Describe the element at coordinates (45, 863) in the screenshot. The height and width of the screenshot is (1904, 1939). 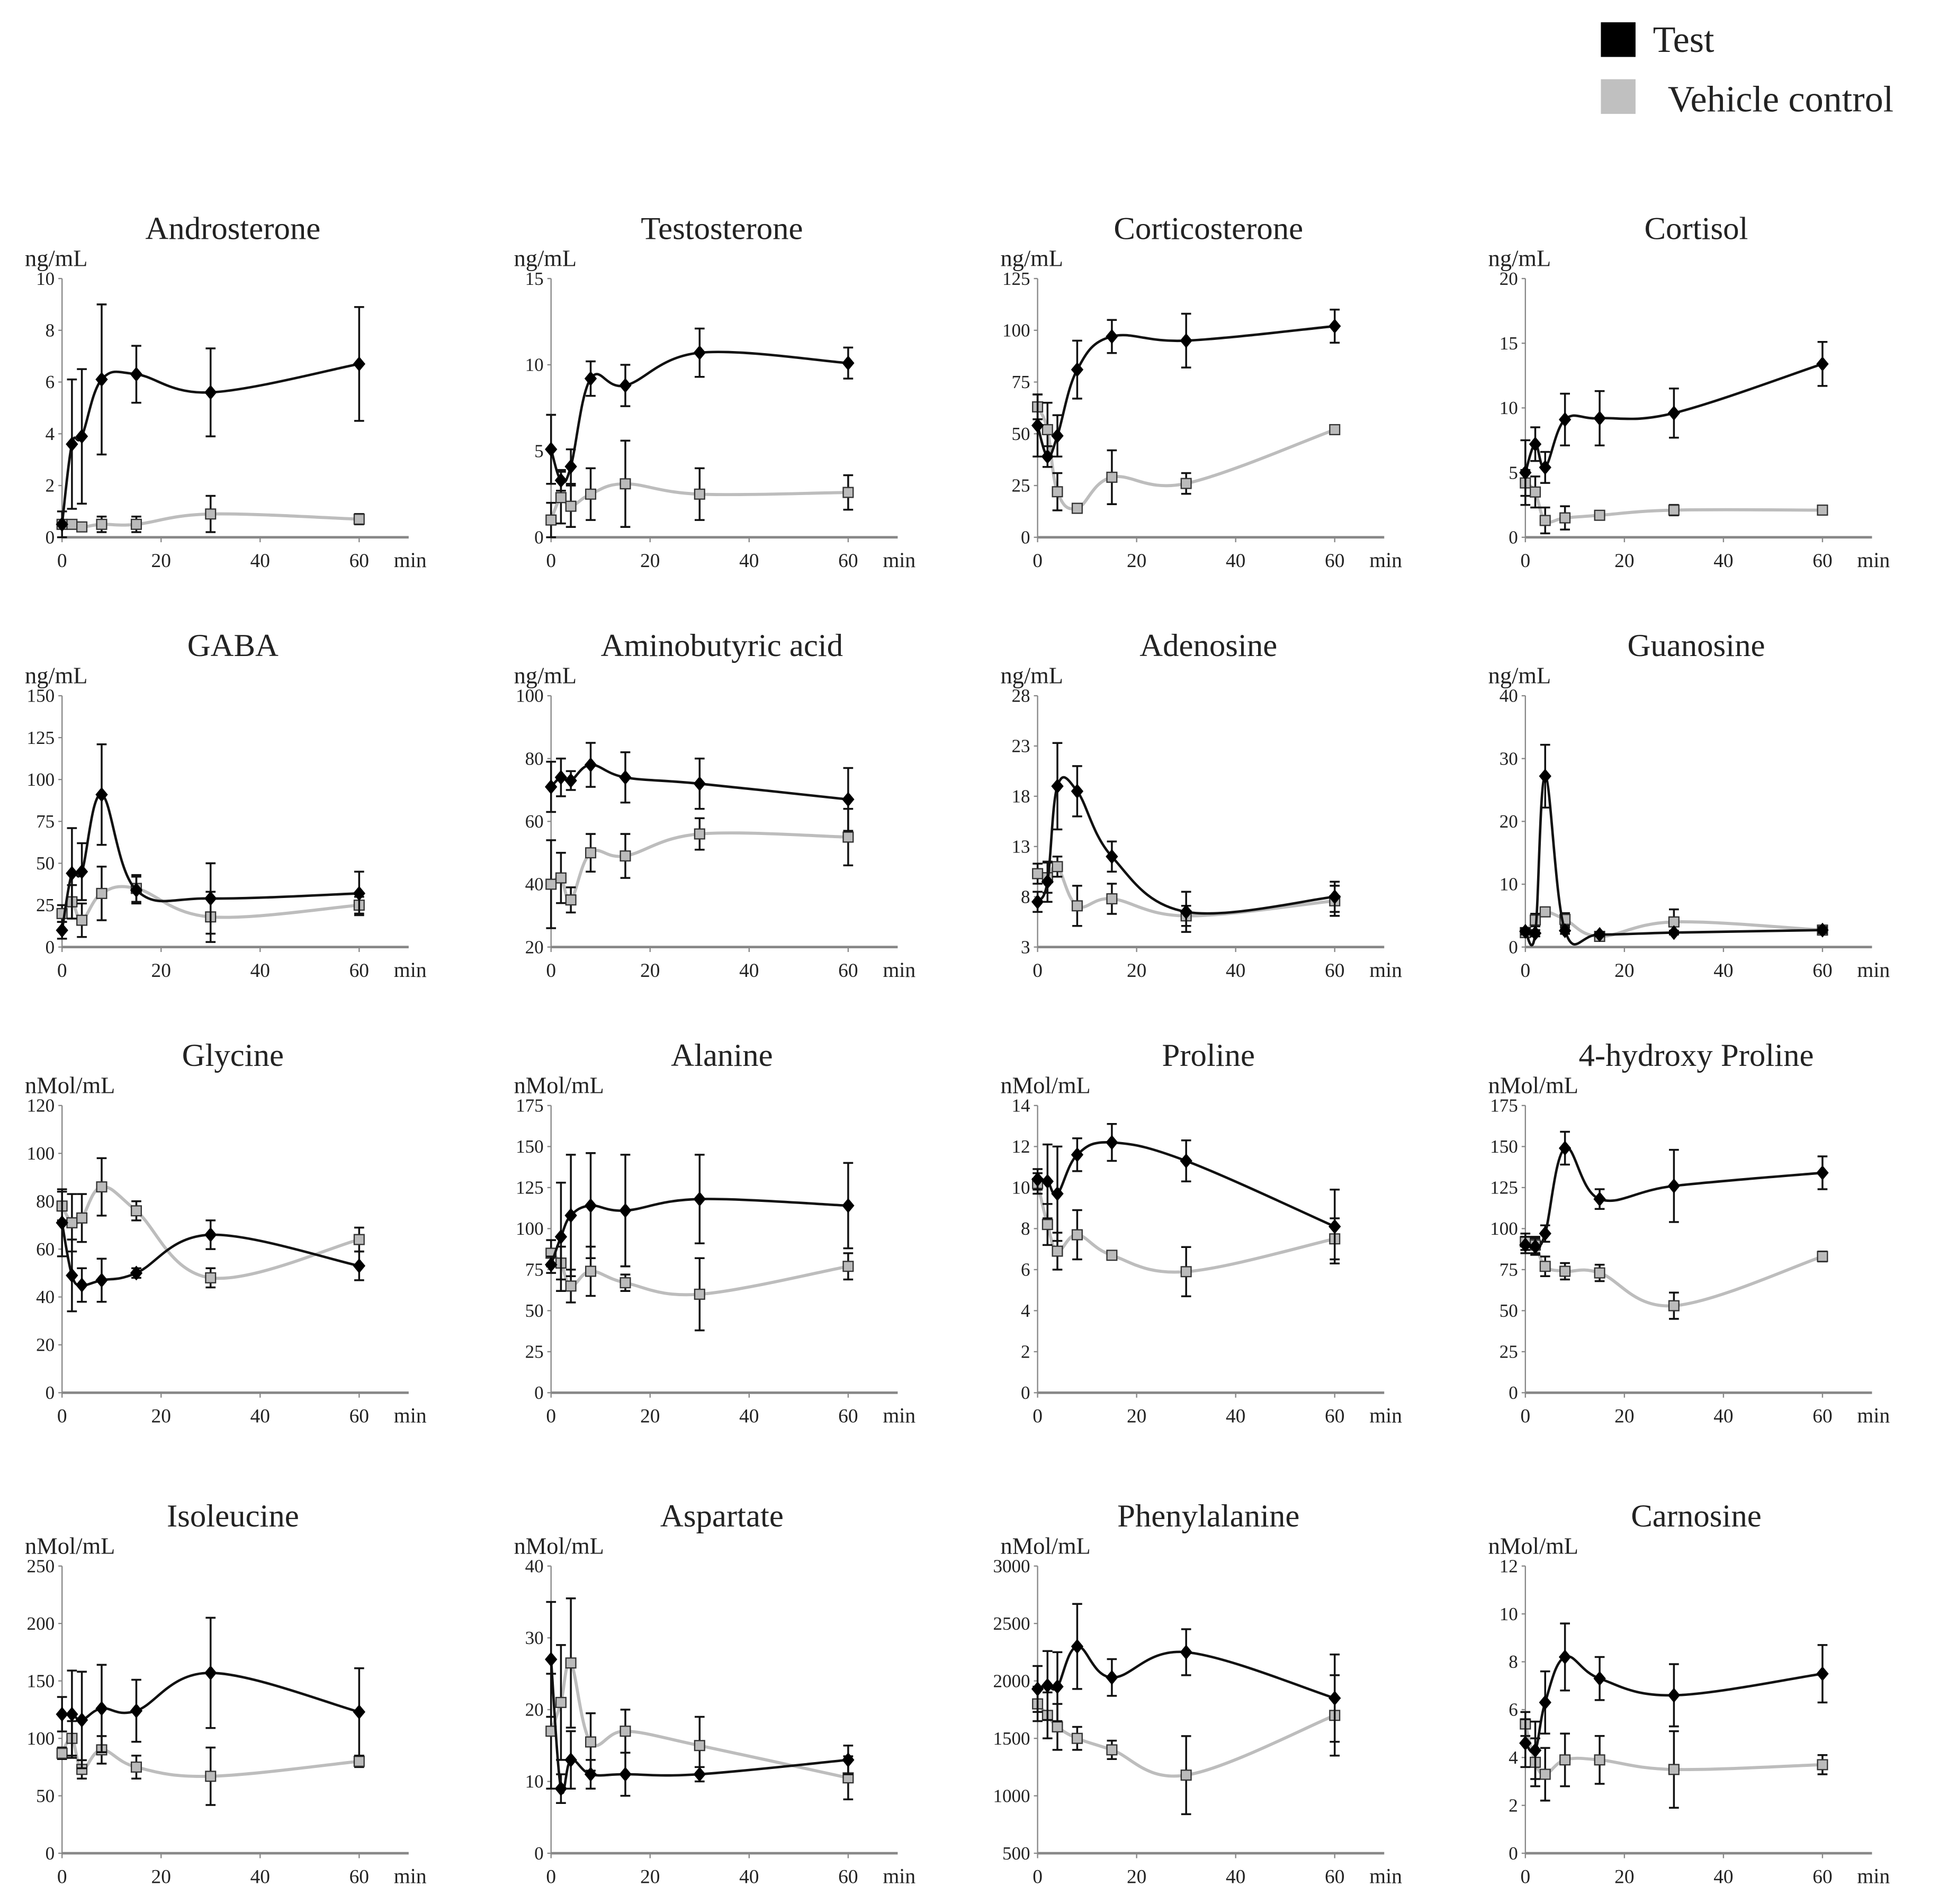
I see `y-tick-label: 50` at that location.